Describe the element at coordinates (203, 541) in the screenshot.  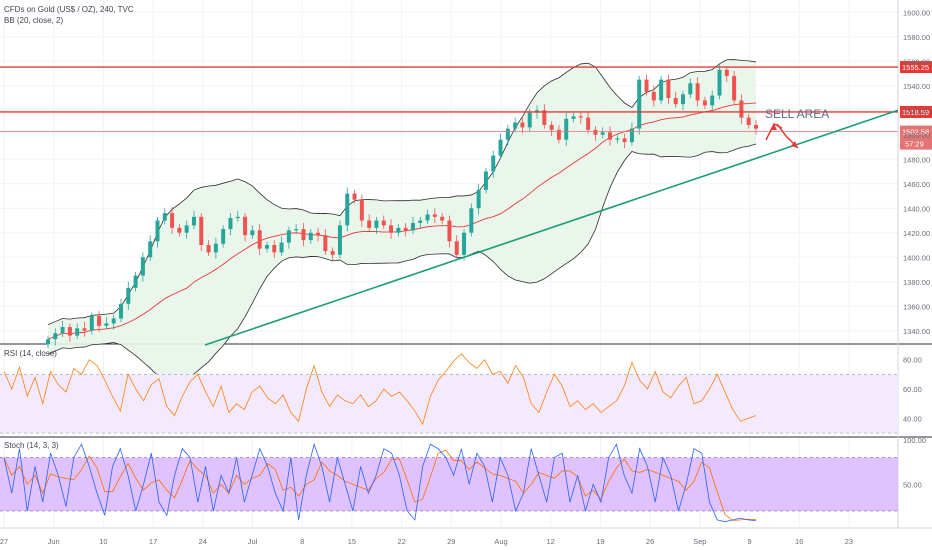
I see `x-tick-24: 24` at that location.